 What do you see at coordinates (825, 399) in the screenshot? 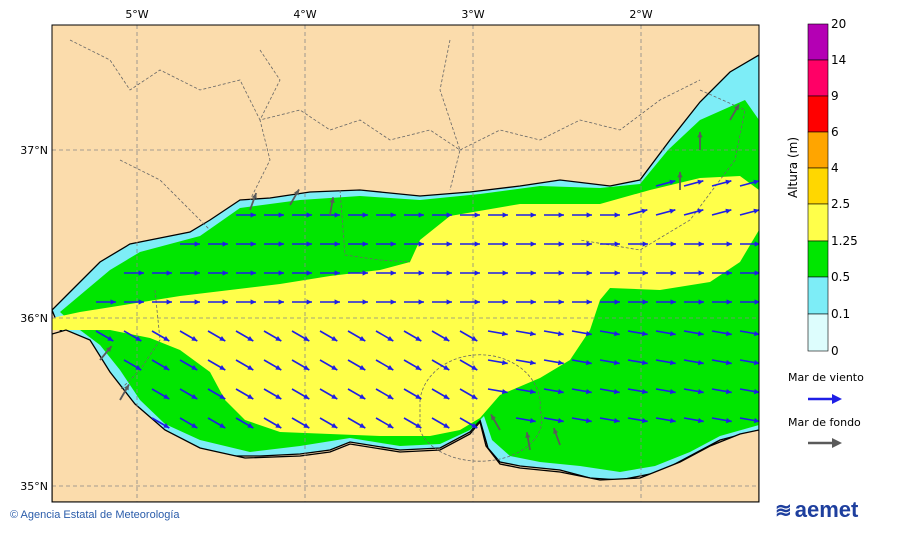
I see `wind-sea-arrow-icon` at bounding box center [825, 399].